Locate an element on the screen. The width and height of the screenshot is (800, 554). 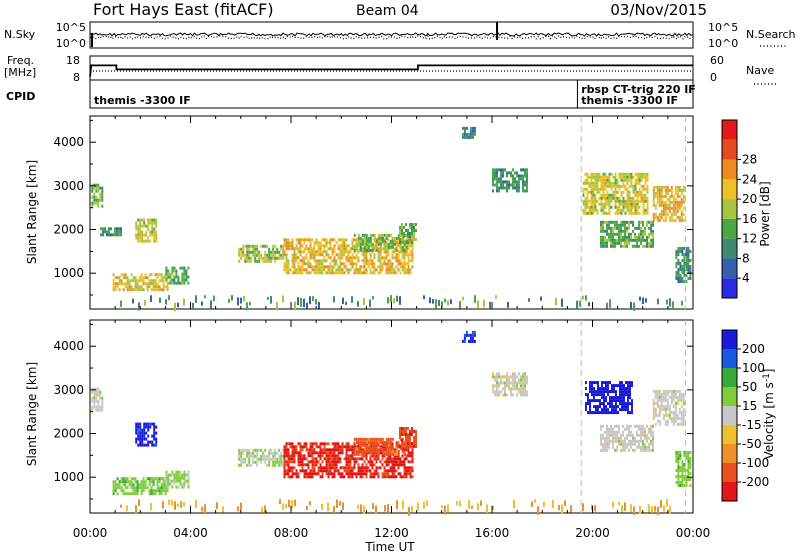
velocity-colorbar-tick-label-3: 15 is located at coordinates (749, 406).